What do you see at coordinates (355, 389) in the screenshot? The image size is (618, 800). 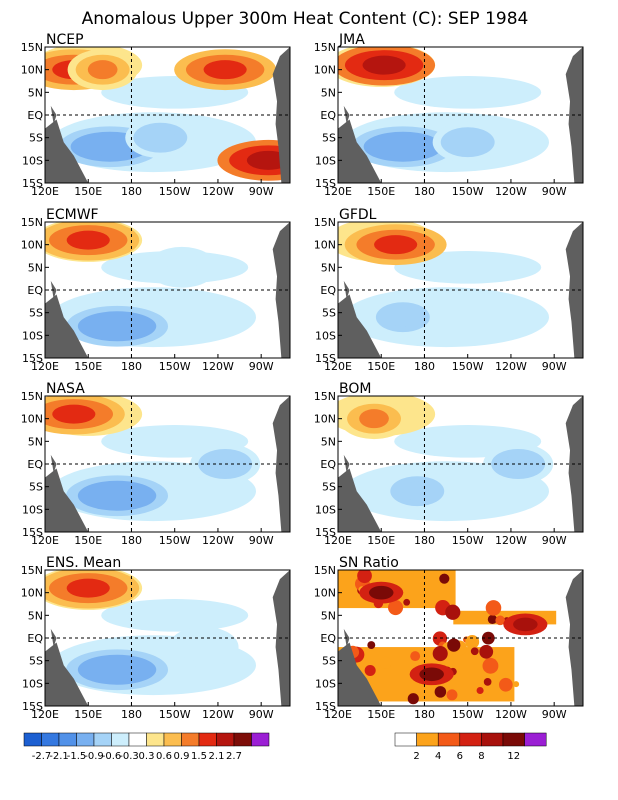 I see `panel-label: BOM` at bounding box center [355, 389].